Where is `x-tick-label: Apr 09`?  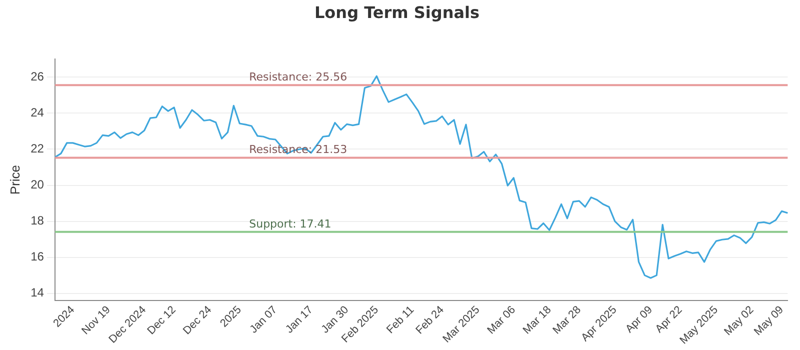
x-tick-label: Apr 09 is located at coordinates (639, 320).